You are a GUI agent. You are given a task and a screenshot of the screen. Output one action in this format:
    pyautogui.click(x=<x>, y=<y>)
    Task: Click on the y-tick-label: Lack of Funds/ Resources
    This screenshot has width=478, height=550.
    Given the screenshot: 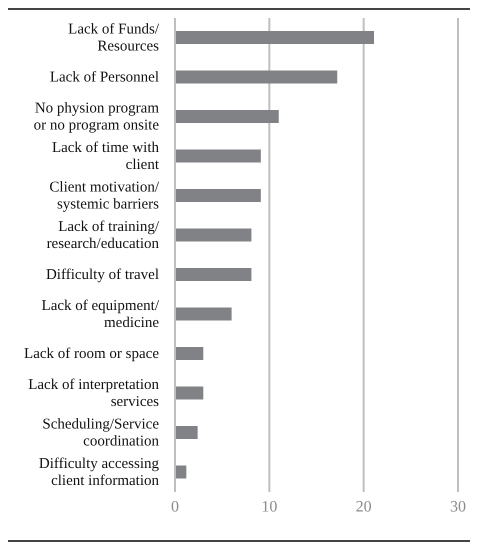 What is the action you would take?
    pyautogui.click(x=114, y=37)
    